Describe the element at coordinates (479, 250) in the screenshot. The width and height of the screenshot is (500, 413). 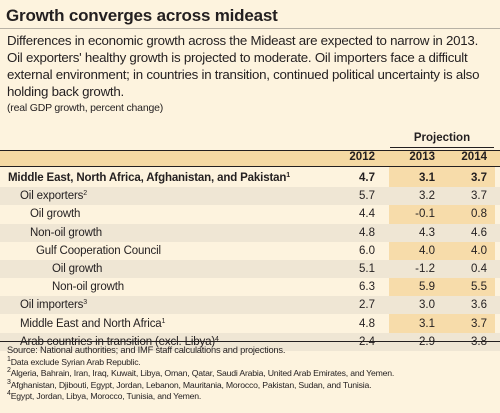
I see `cell-2014: 4.0` at that location.